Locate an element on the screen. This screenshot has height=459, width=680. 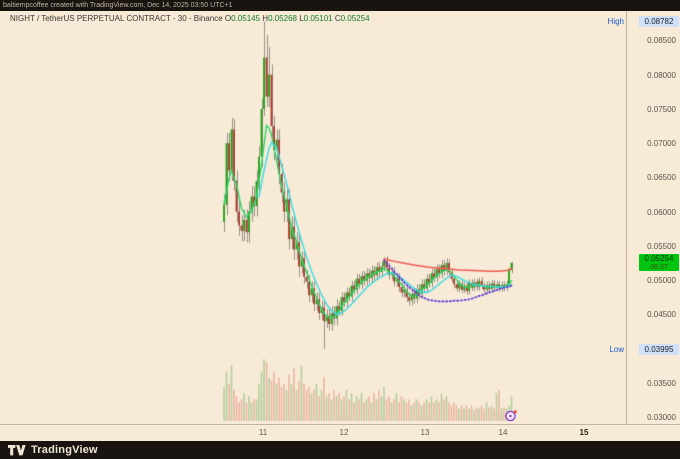
brand-text: TradingView is located at coordinates (64, 450).